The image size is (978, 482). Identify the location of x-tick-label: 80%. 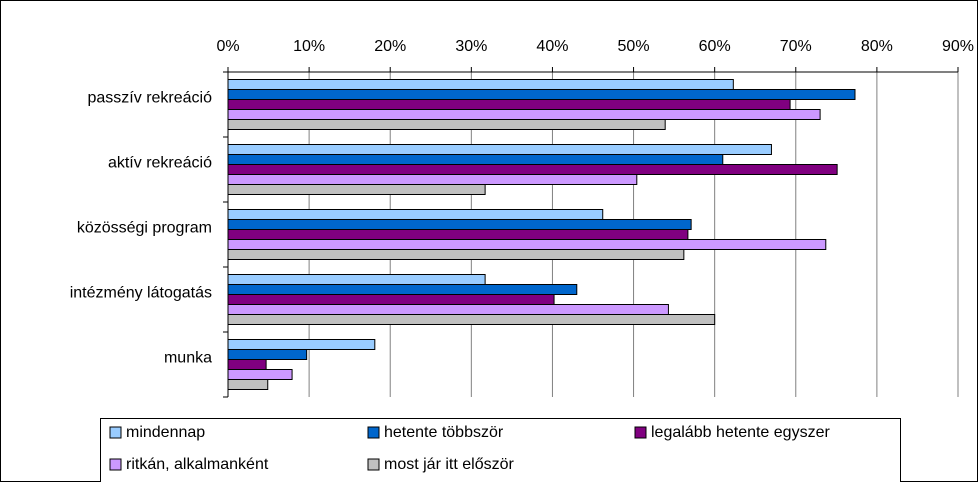
(877, 46).